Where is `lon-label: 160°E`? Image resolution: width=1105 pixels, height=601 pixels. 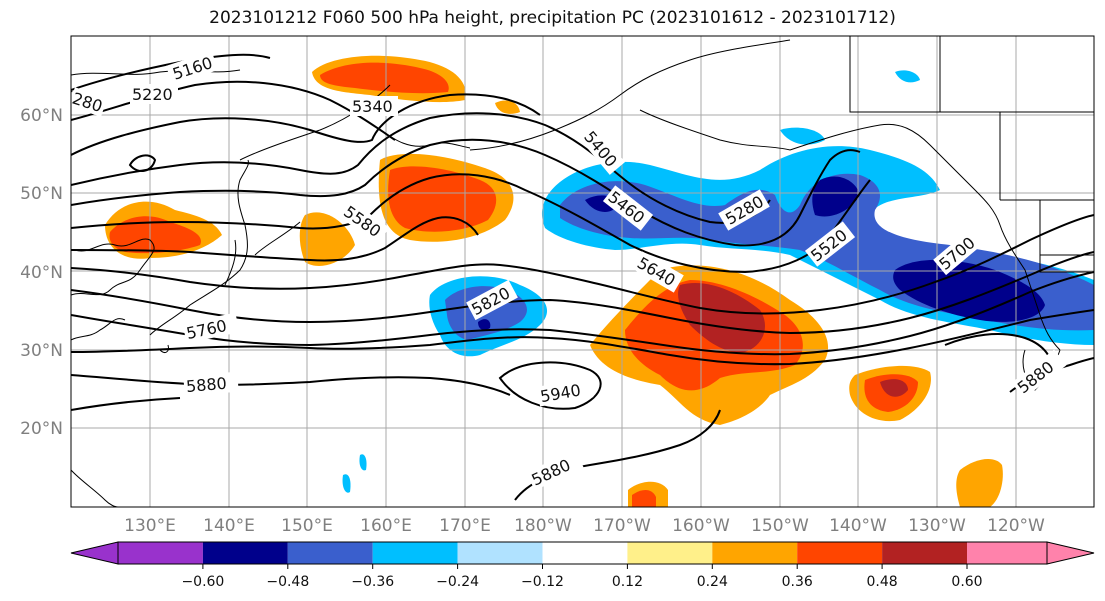
lon-label: 160°E is located at coordinates (386, 526).